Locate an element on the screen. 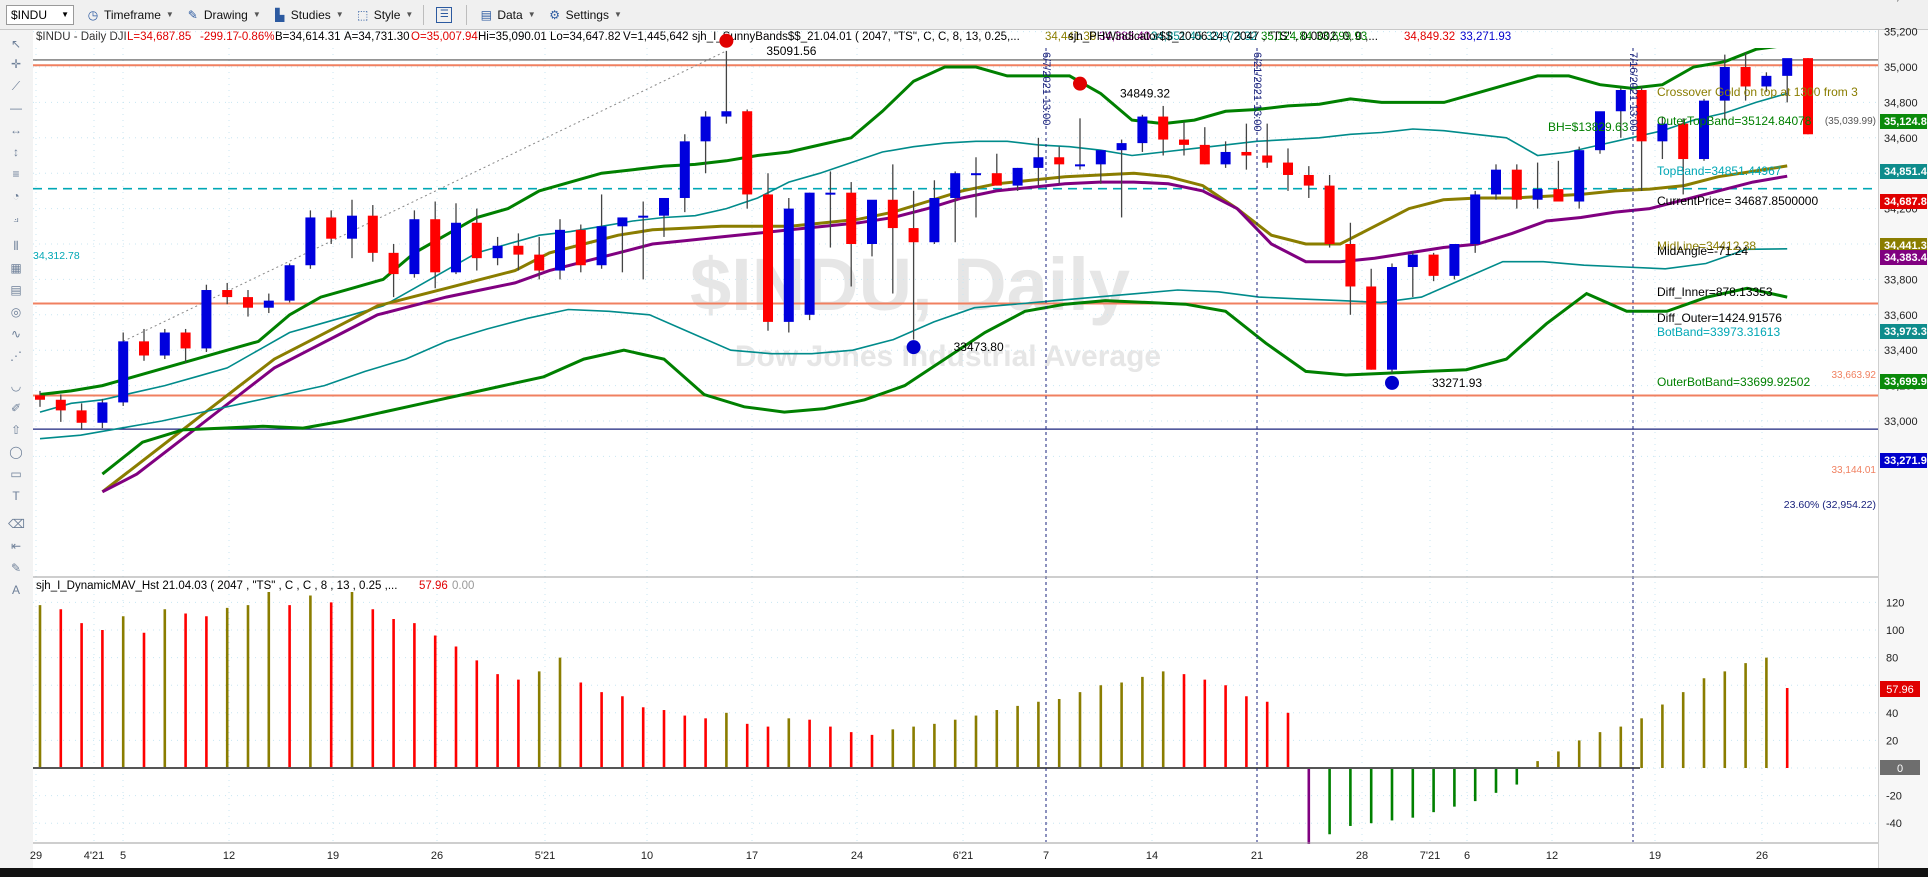  wave-icon: ∿ is located at coordinates (16, 334).